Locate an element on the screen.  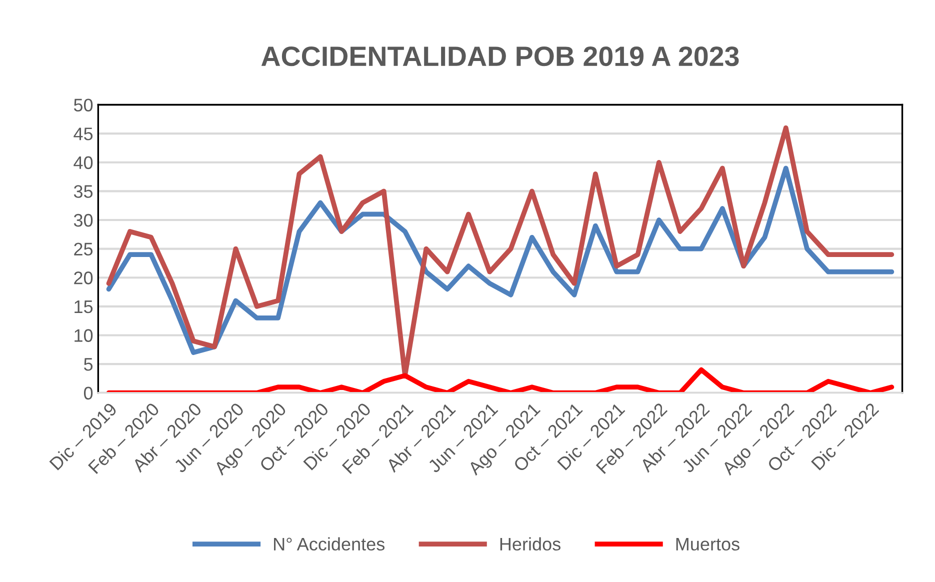
y-tick-label: 25 is located at coordinates (83, 249).